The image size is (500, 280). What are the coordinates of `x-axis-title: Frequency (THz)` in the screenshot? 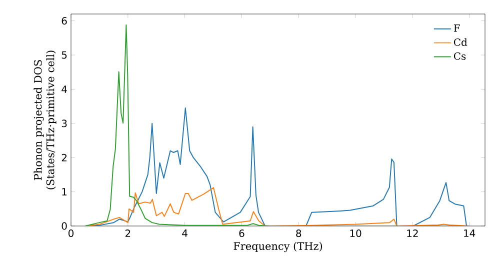 It's located at (278, 247).